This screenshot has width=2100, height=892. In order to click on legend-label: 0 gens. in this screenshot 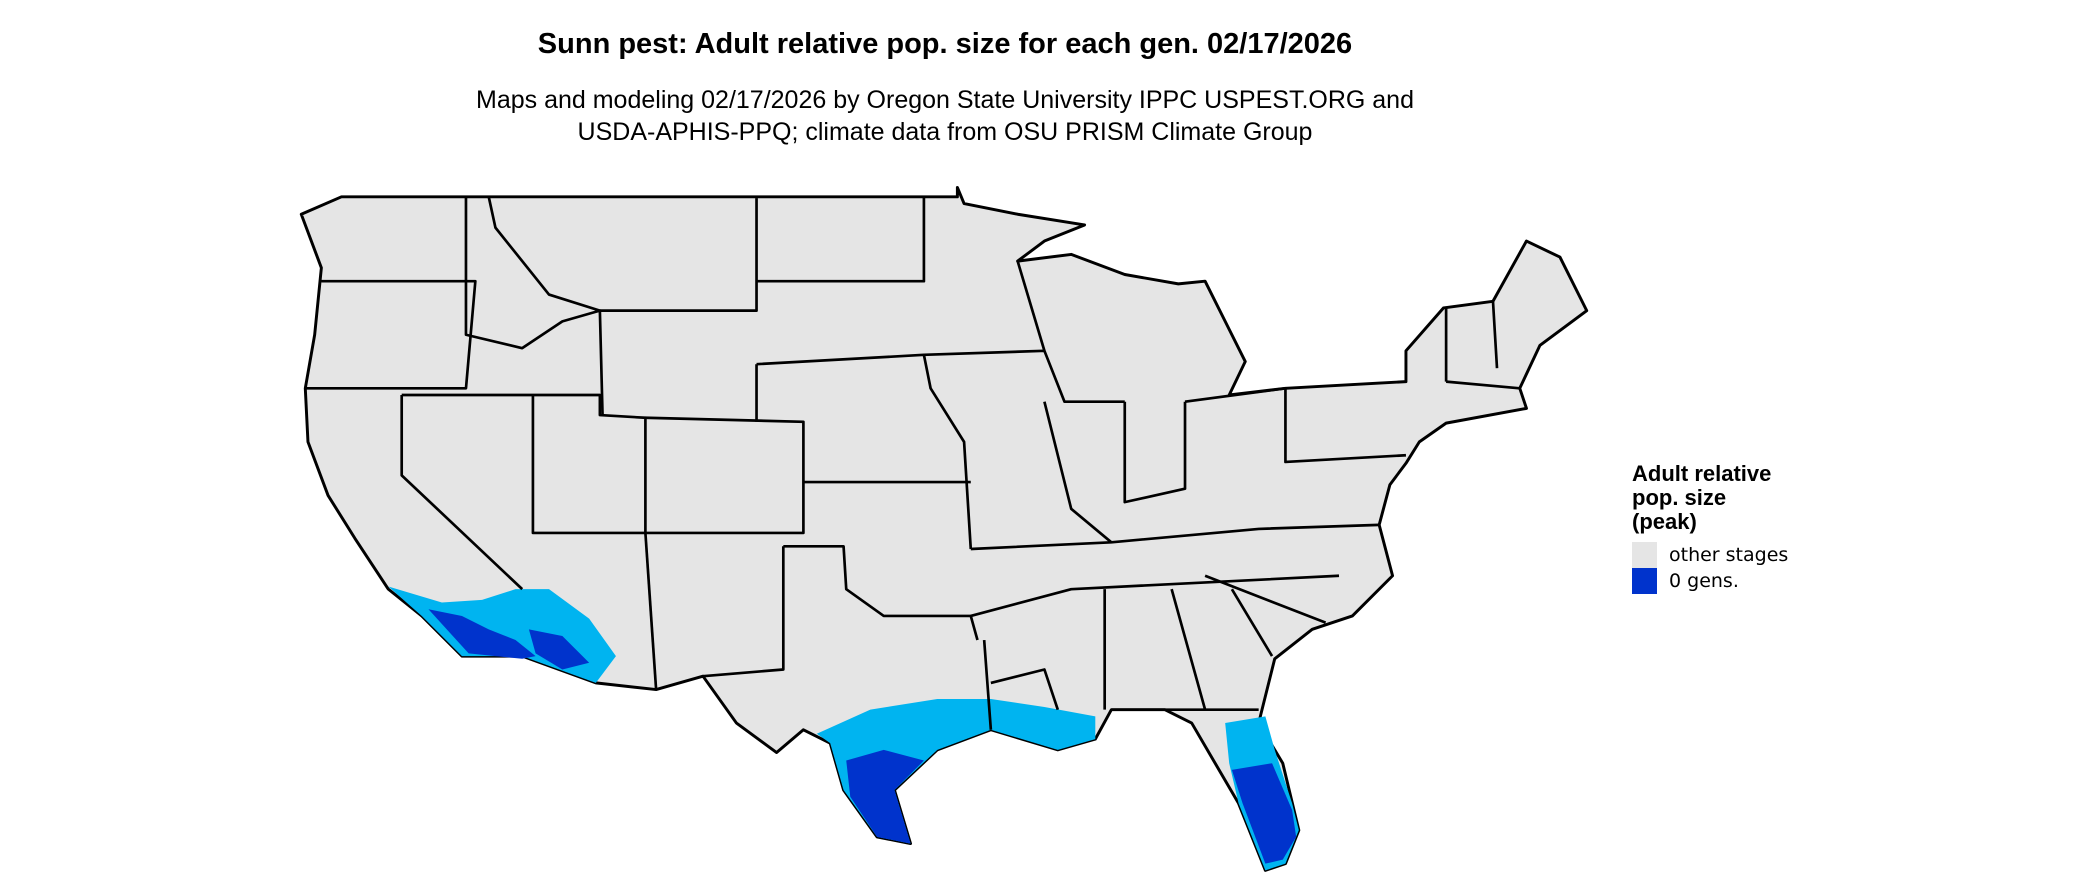, I will do `click(1704, 581)`.